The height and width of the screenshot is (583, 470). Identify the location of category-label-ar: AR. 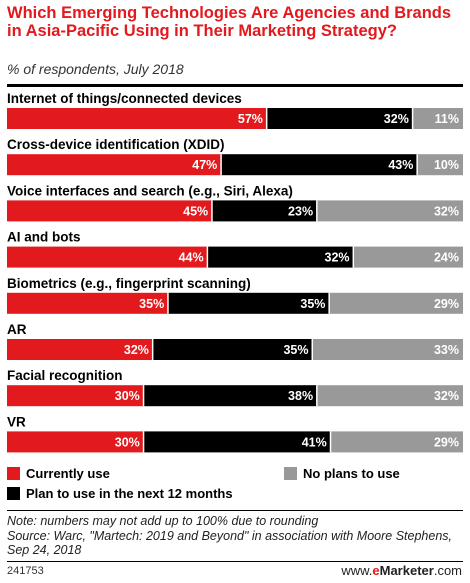
(17, 329).